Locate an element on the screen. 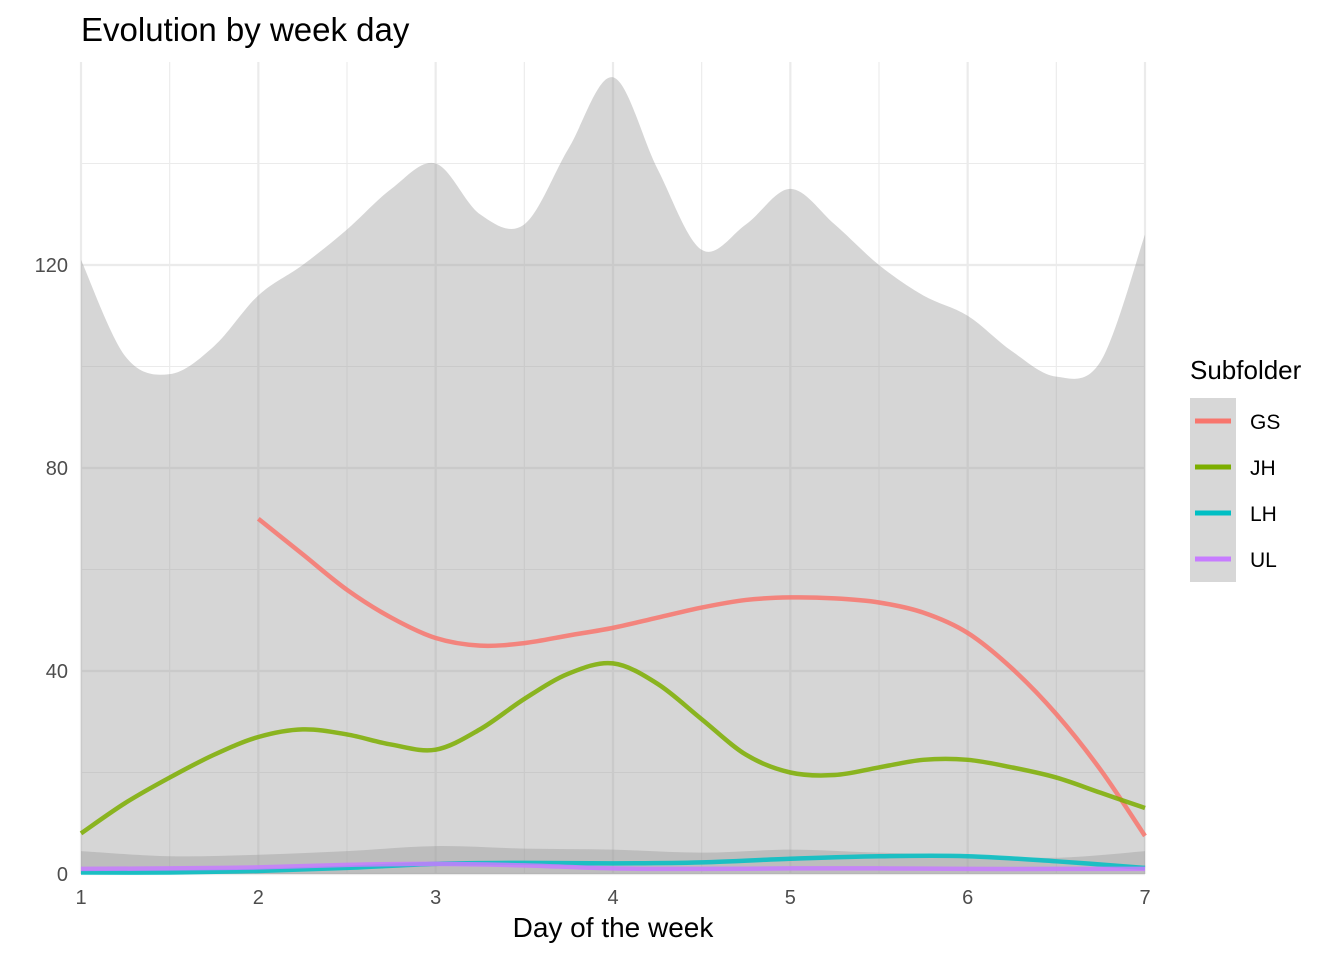  y-axis-ticks: 0 40 80 120 is located at coordinates (51, 570).